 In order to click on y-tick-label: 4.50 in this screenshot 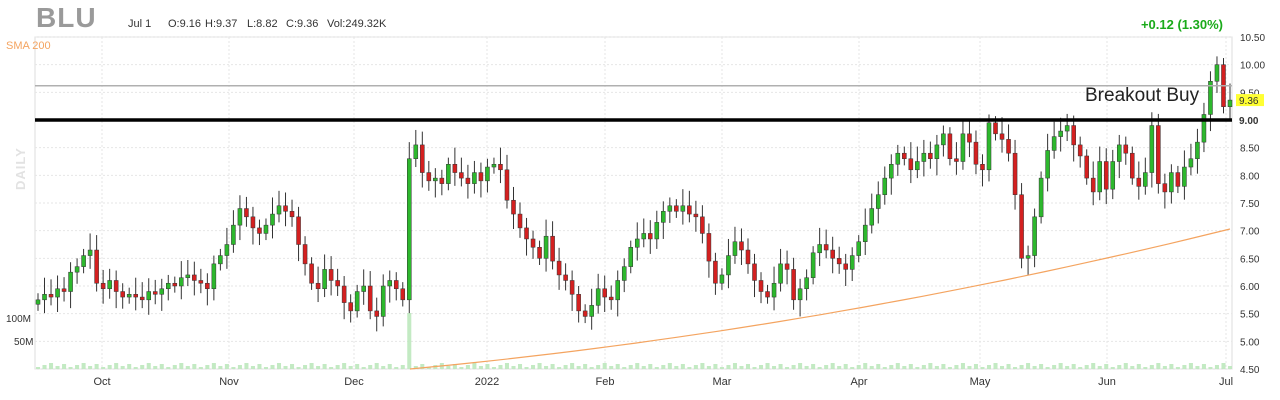, I will do `click(1250, 370)`.